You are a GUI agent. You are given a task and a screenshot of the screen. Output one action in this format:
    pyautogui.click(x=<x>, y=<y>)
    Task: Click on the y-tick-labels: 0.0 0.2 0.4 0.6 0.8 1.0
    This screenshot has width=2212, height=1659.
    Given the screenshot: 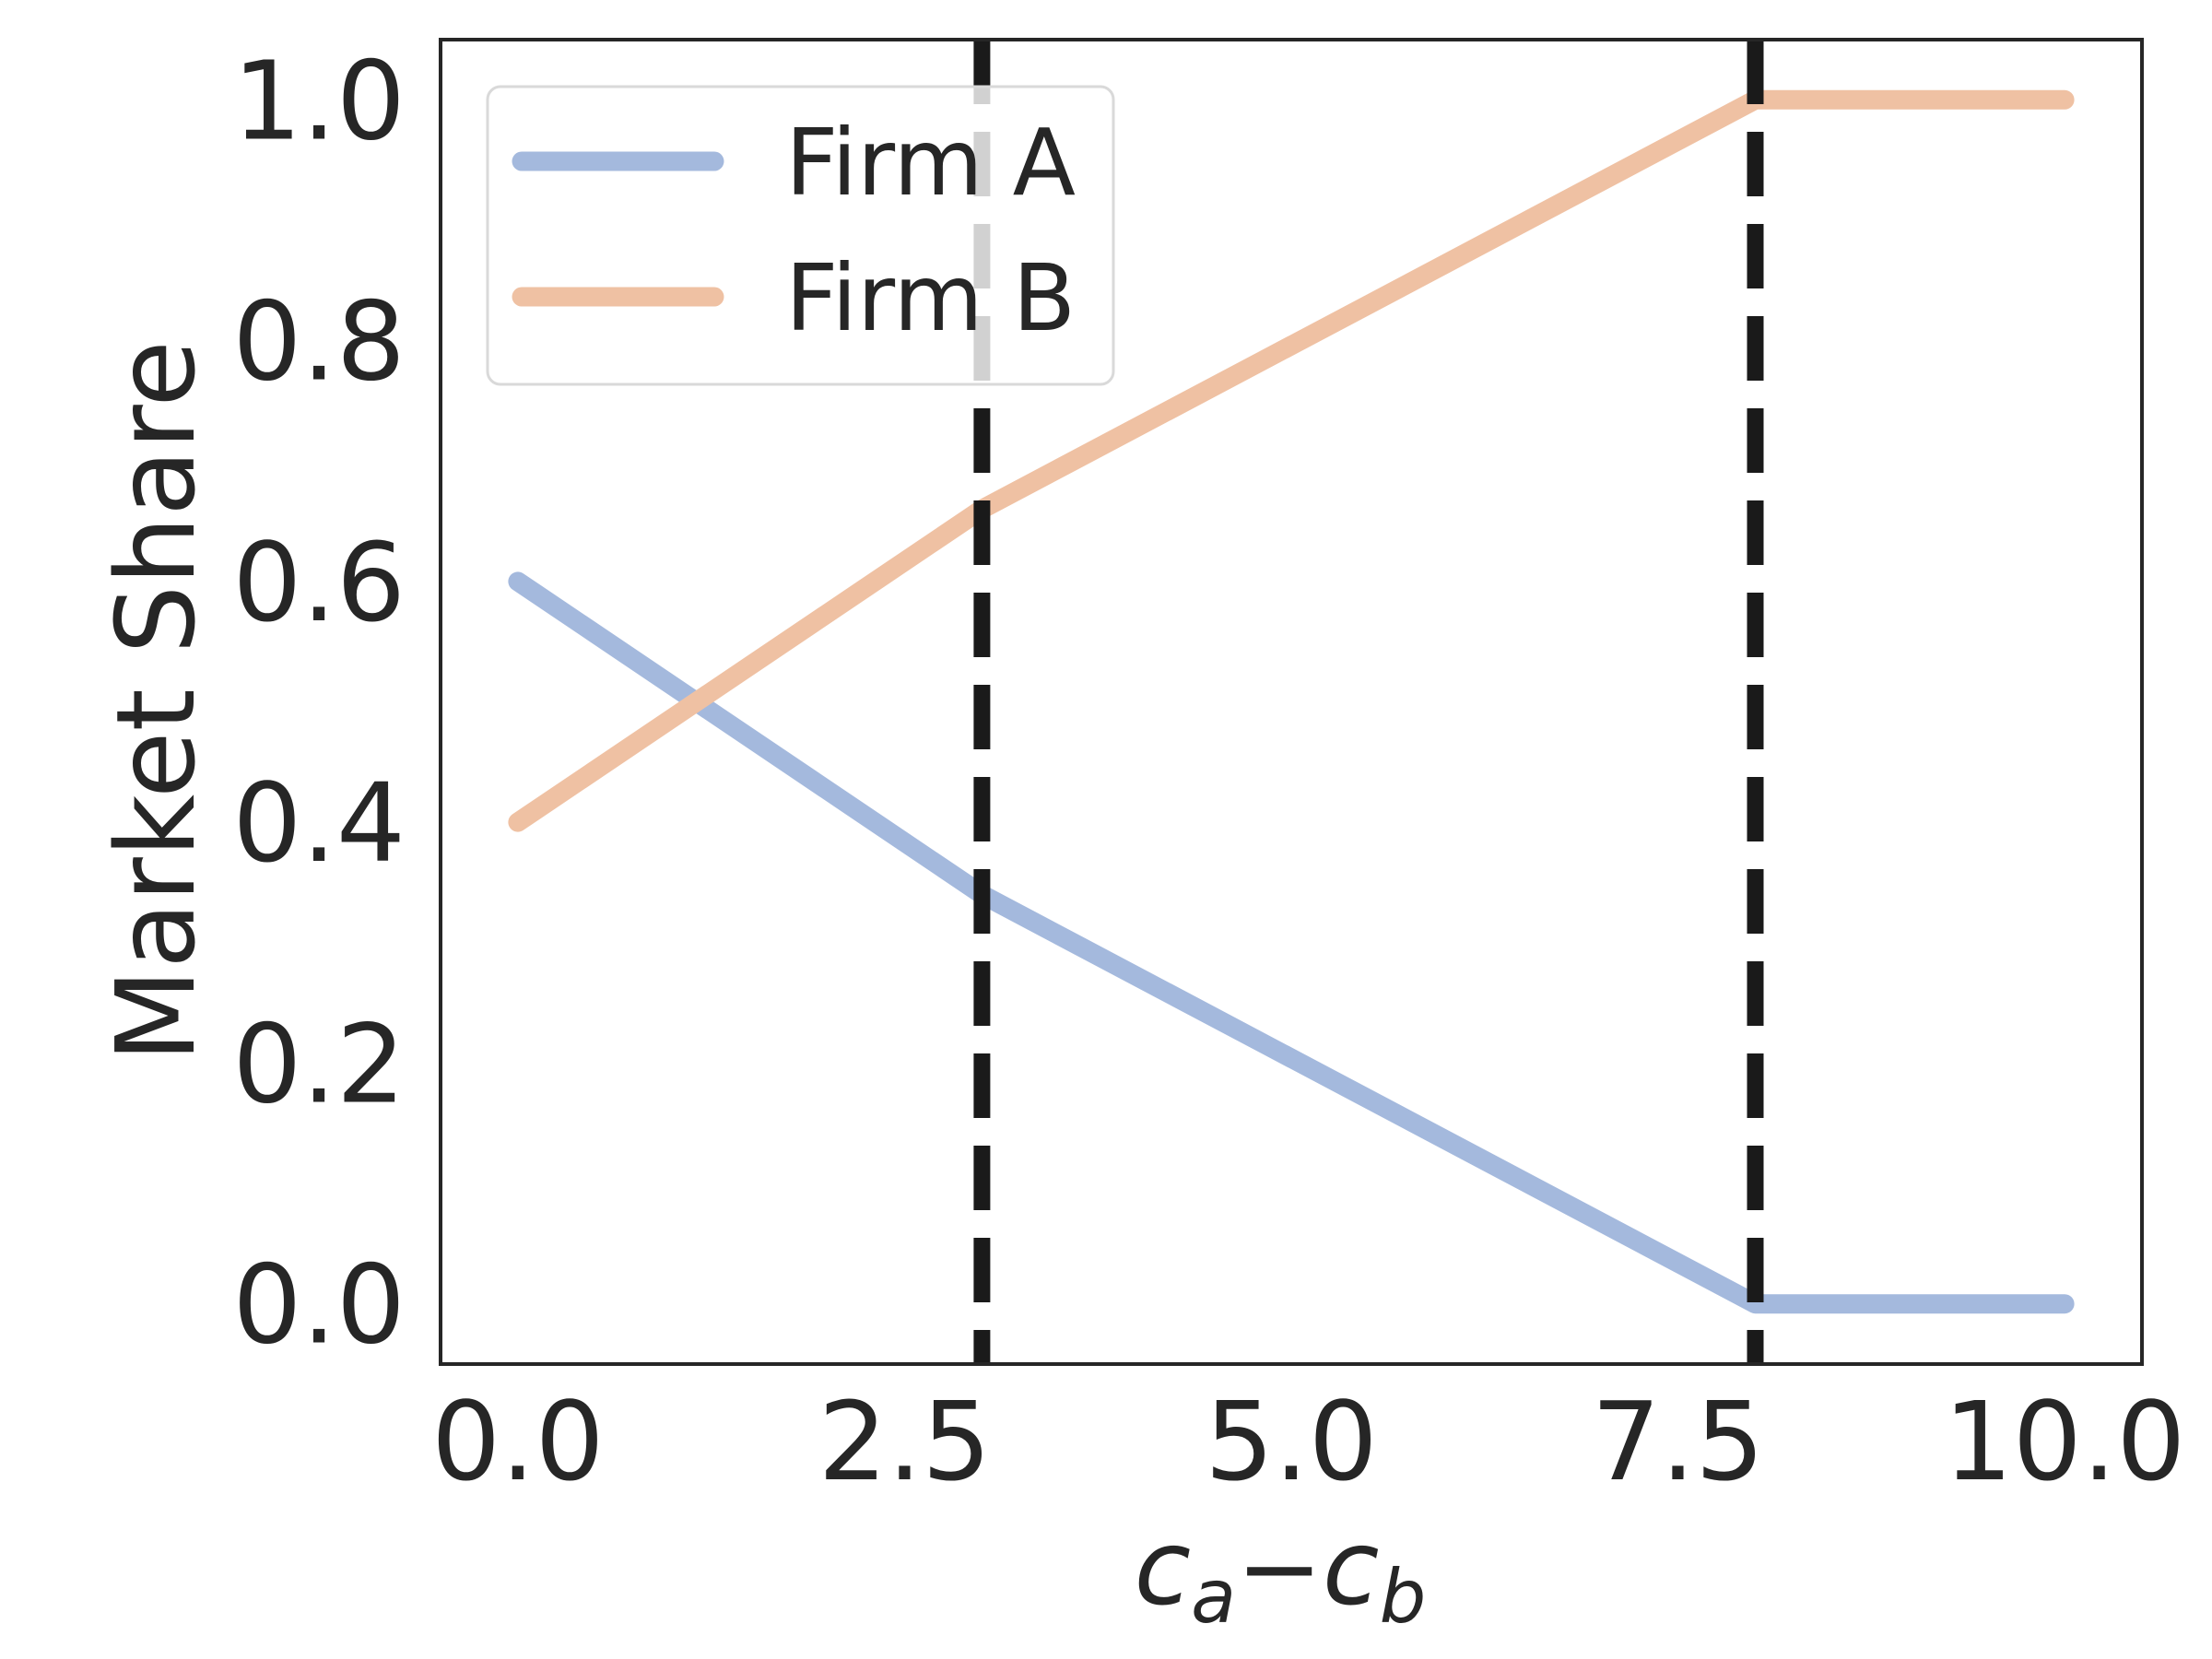 What is the action you would take?
    pyautogui.click(x=319, y=702)
    